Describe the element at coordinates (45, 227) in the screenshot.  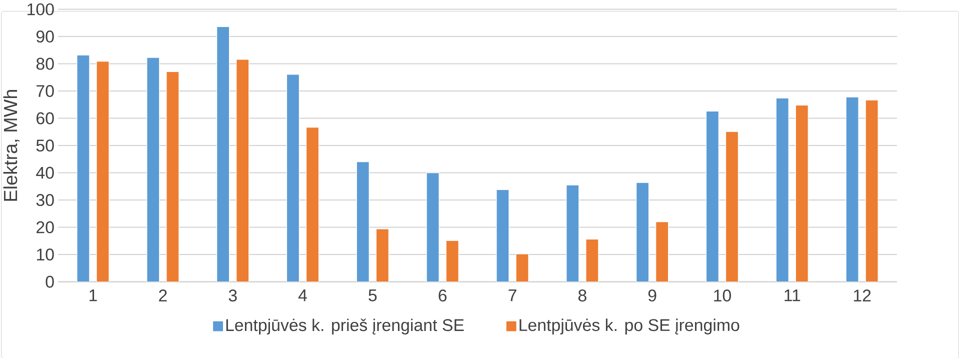
I see `y-tick-label: 20` at that location.